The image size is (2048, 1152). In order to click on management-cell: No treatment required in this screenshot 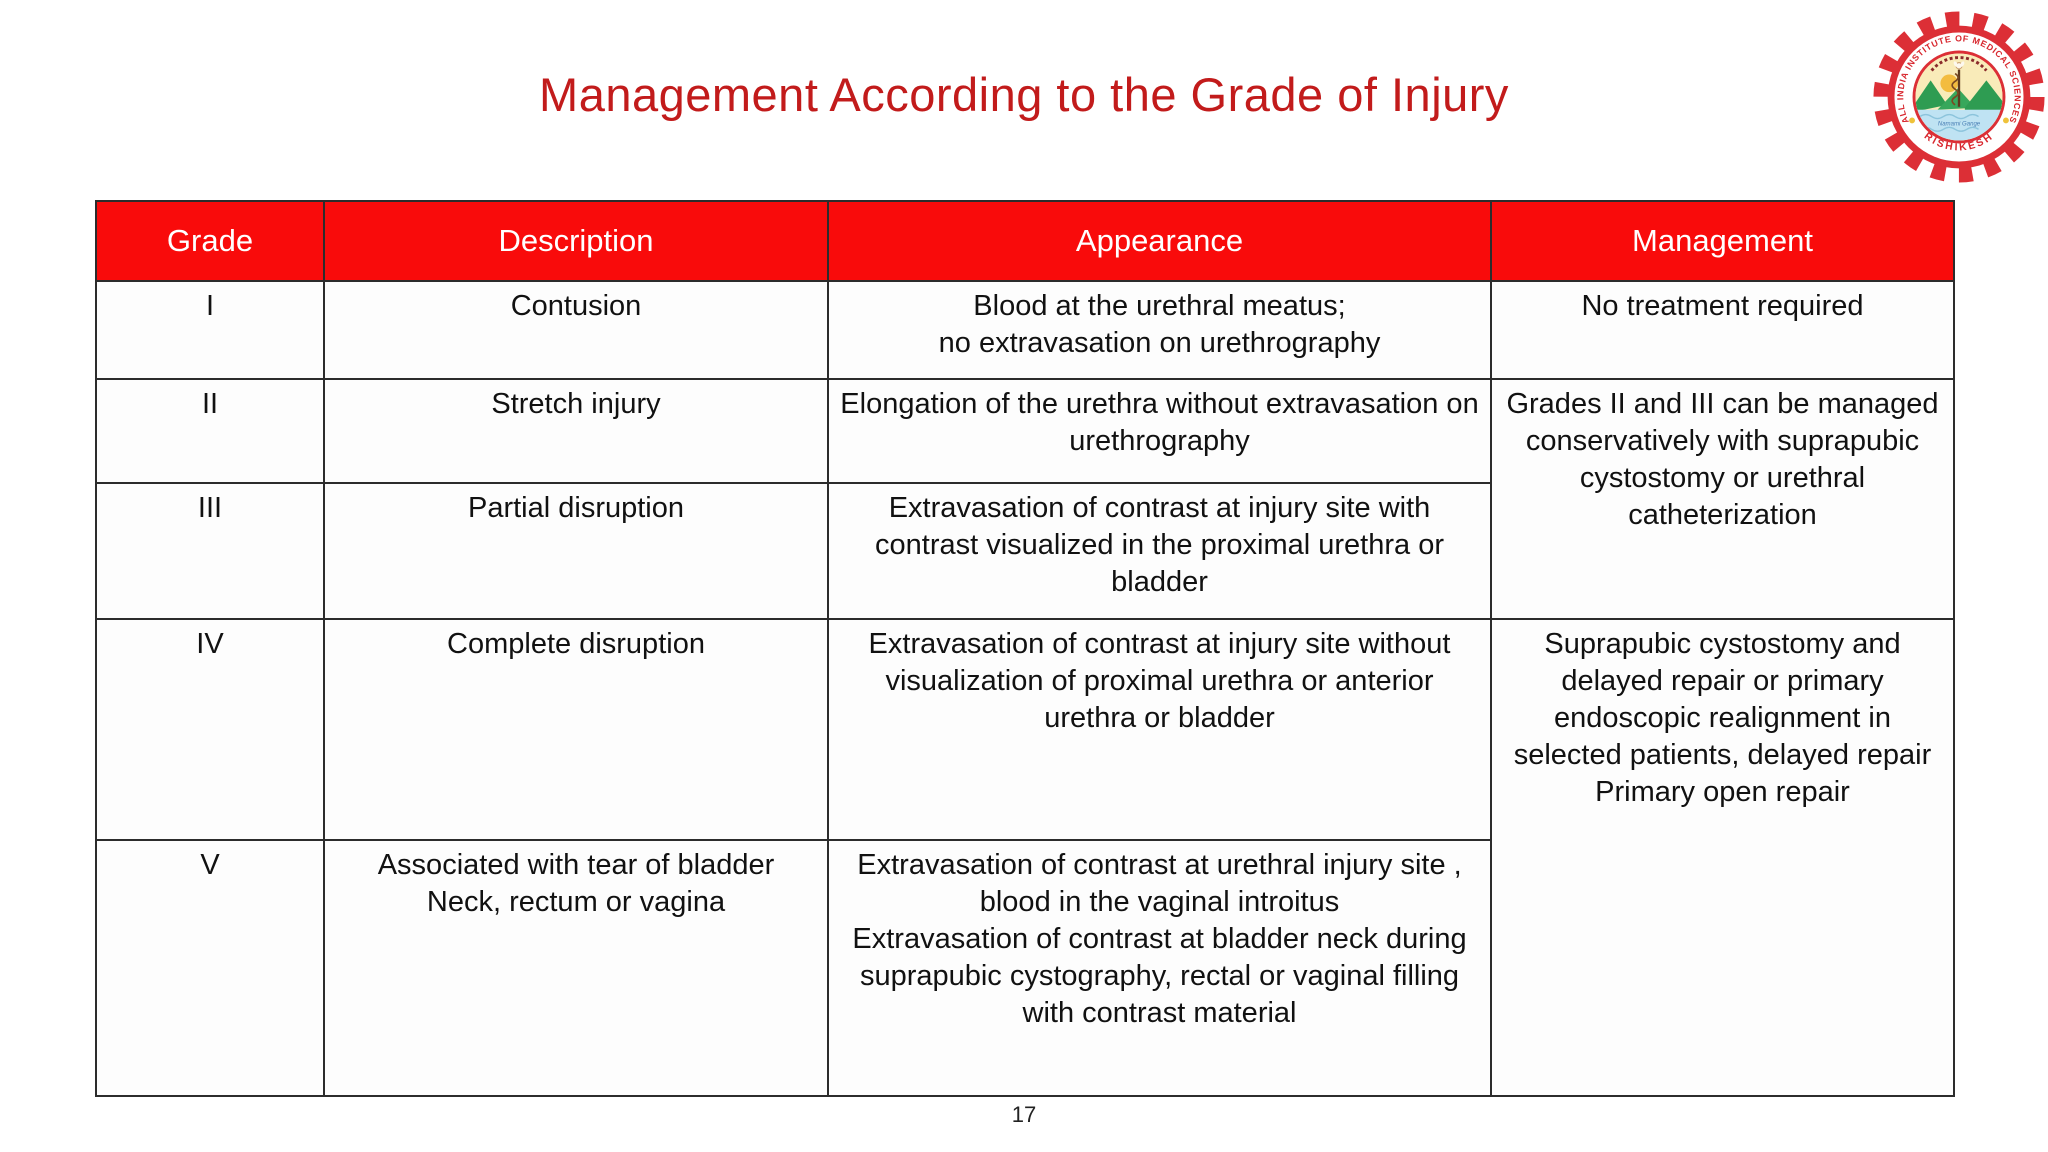, I will do `click(1722, 330)`.